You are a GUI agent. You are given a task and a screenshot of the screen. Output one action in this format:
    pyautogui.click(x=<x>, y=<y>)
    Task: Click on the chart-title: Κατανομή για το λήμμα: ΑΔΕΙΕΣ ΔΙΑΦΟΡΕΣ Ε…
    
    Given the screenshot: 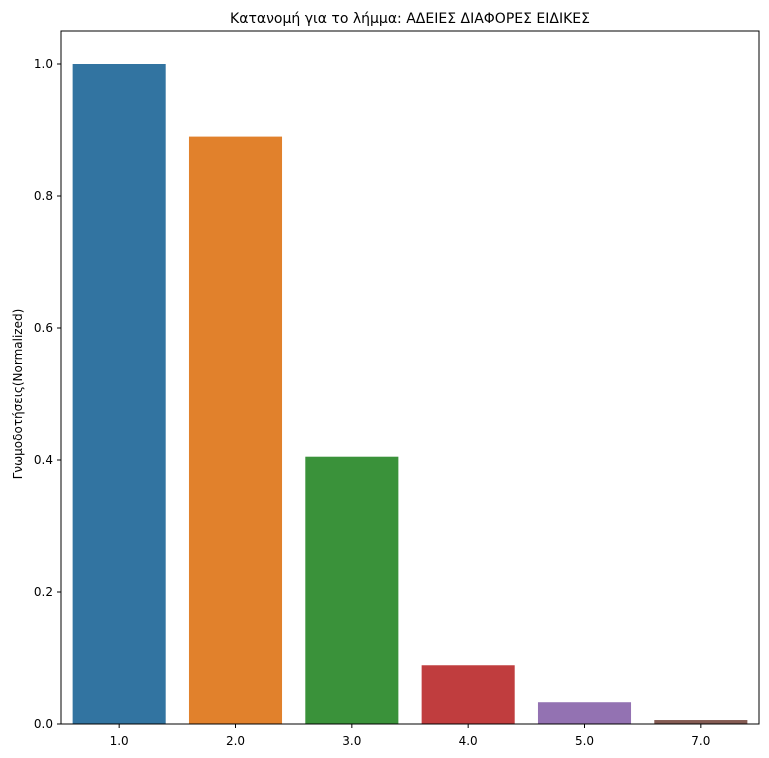 What is the action you would take?
    pyautogui.click(x=410, y=19)
    